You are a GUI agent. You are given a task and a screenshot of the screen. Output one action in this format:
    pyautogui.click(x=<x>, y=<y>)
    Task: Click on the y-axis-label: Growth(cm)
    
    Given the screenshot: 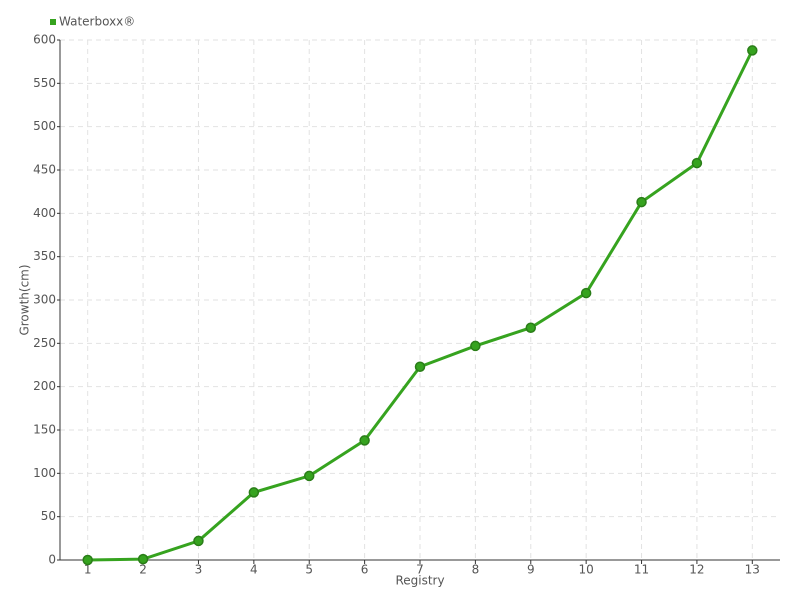 What is the action you would take?
    pyautogui.click(x=25, y=299)
    